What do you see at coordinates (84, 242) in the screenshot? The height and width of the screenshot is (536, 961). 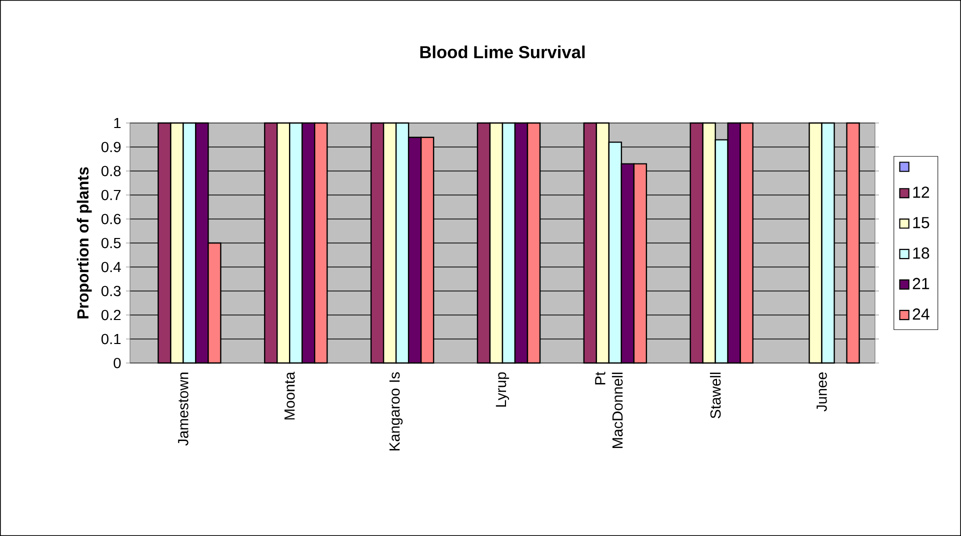 I see `y-axis-title: Proportion of plants` at bounding box center [84, 242].